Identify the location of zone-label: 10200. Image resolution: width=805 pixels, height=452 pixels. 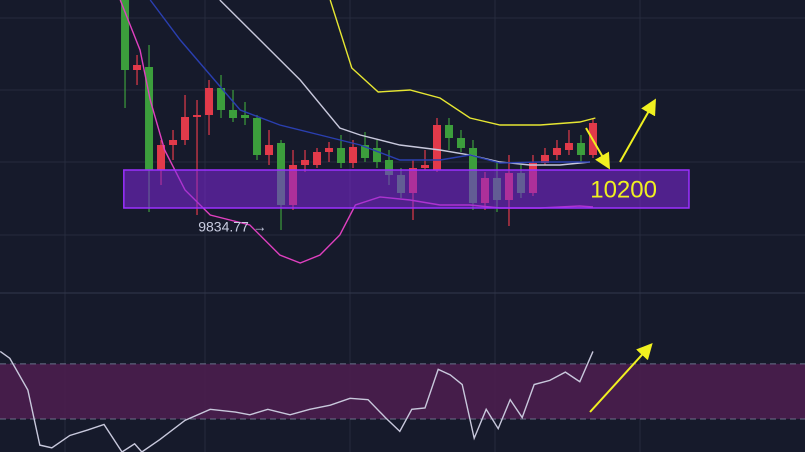
(623, 189).